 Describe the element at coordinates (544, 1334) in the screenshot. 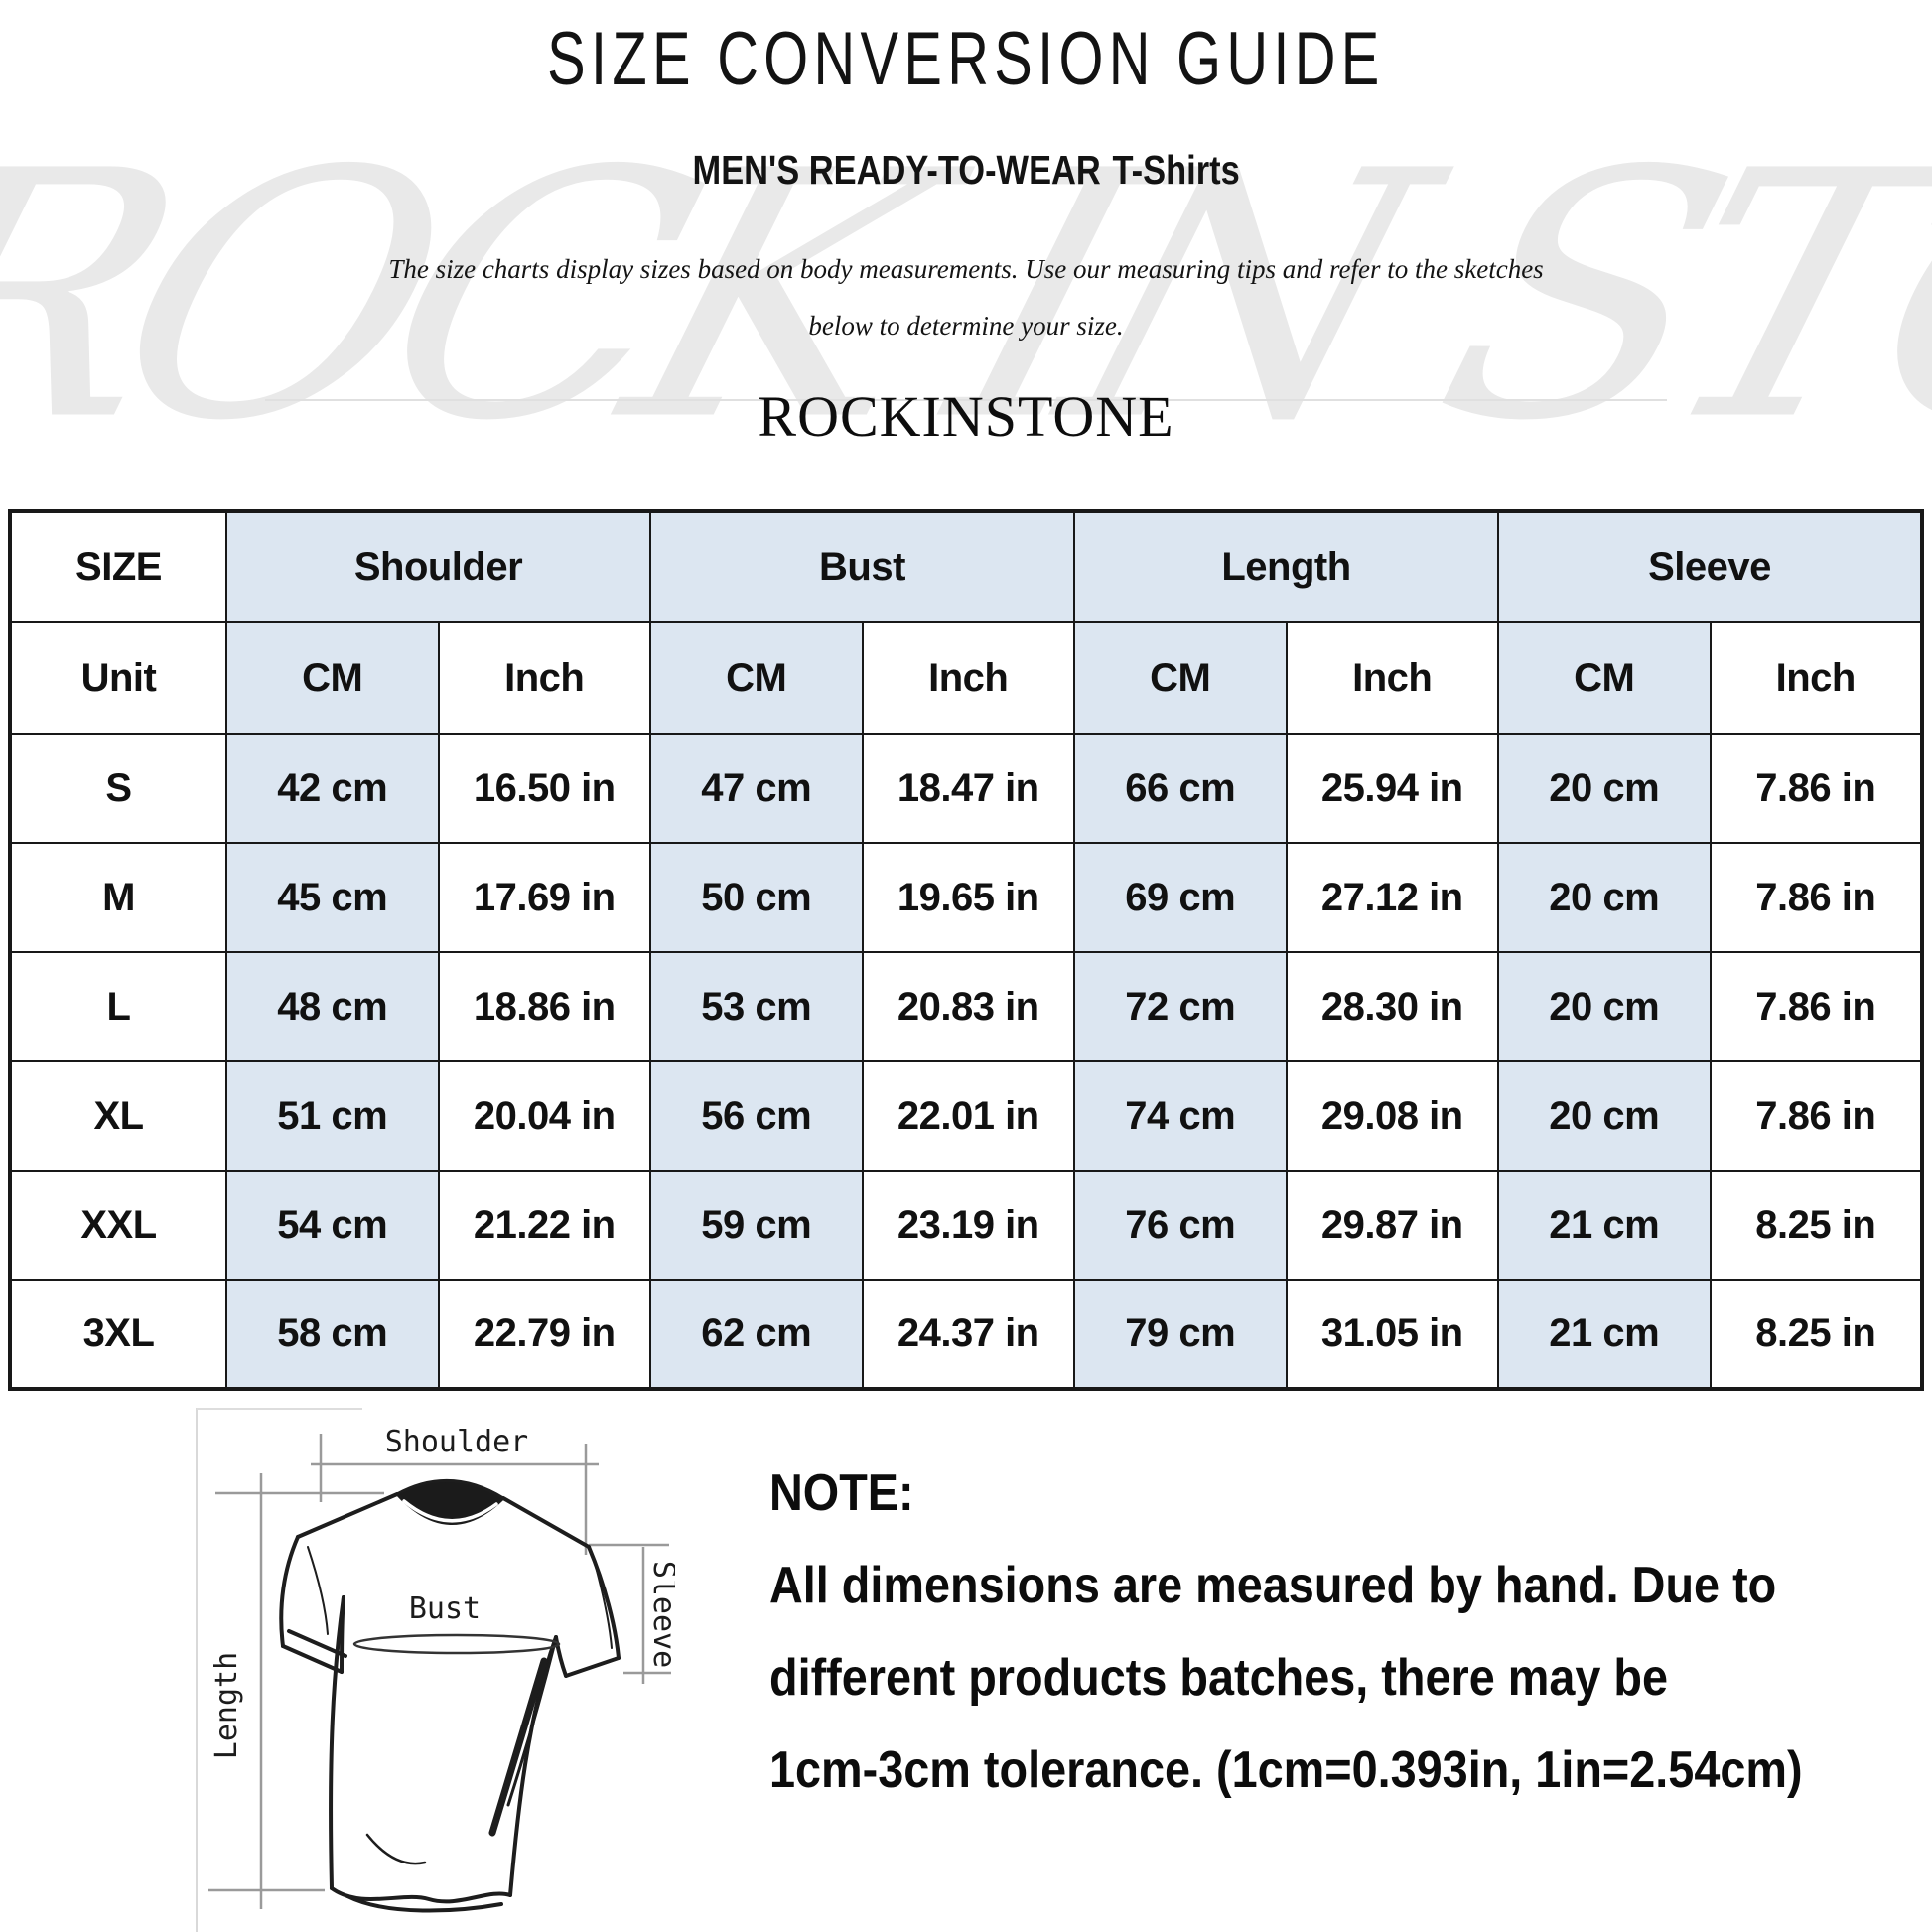

I see `table-cell: 22.79 in` at that location.